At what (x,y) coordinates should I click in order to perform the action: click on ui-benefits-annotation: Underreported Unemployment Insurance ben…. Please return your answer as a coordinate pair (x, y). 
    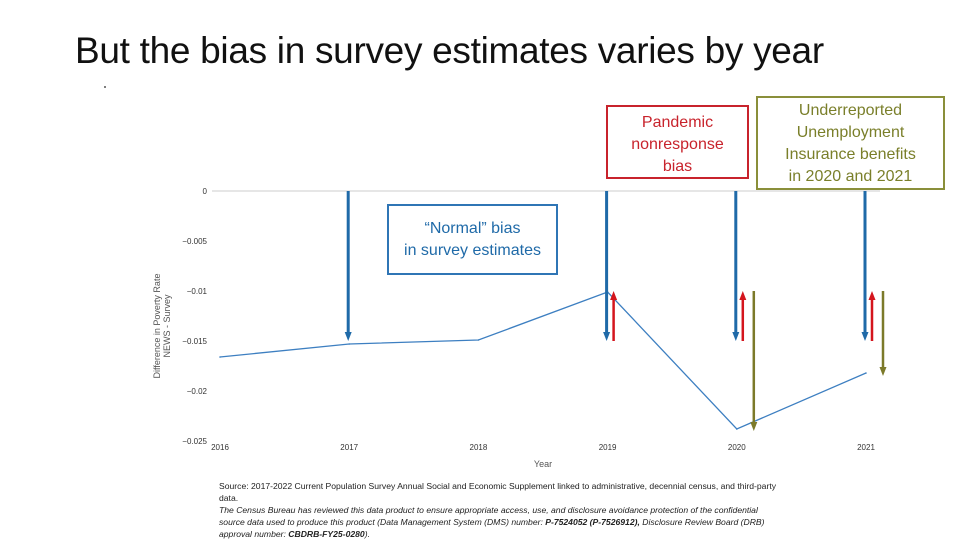
    Looking at the image, I should click on (850, 143).